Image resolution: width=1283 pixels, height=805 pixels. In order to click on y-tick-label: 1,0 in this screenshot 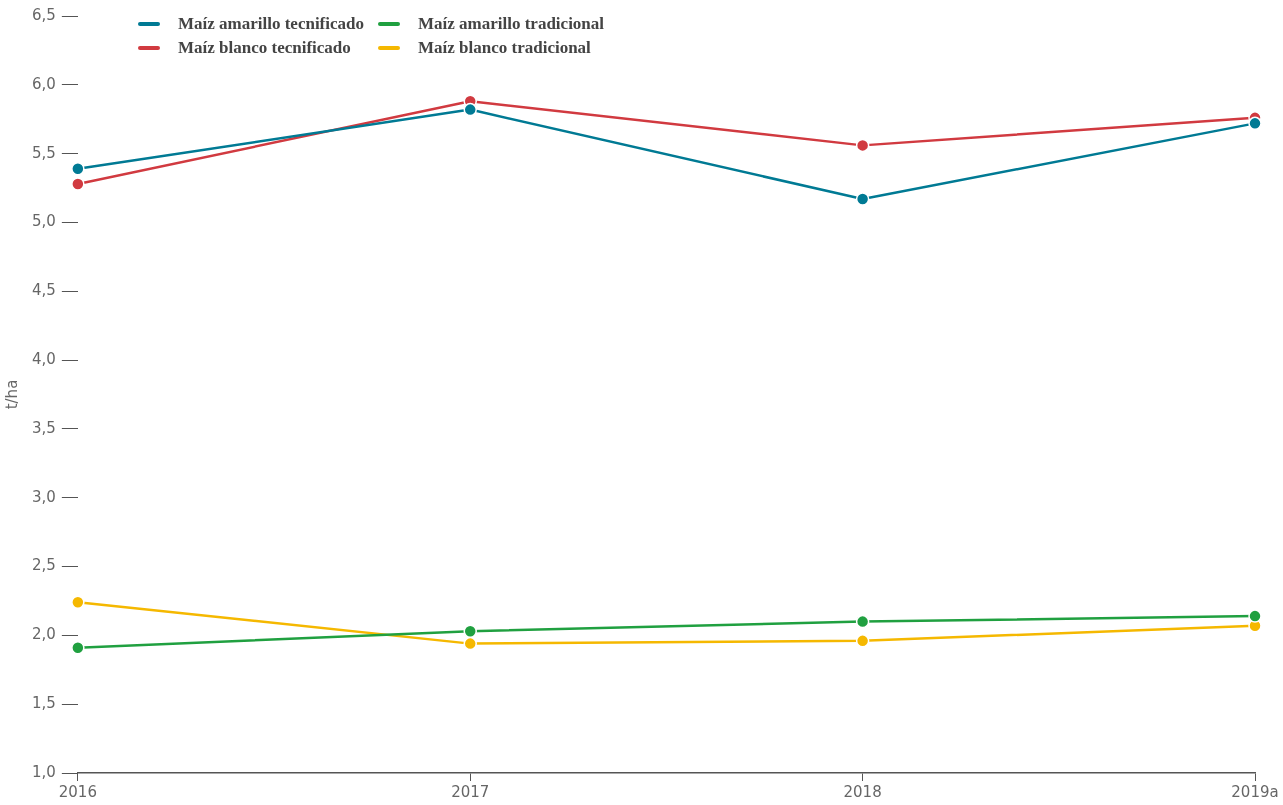, I will do `click(44, 771)`.